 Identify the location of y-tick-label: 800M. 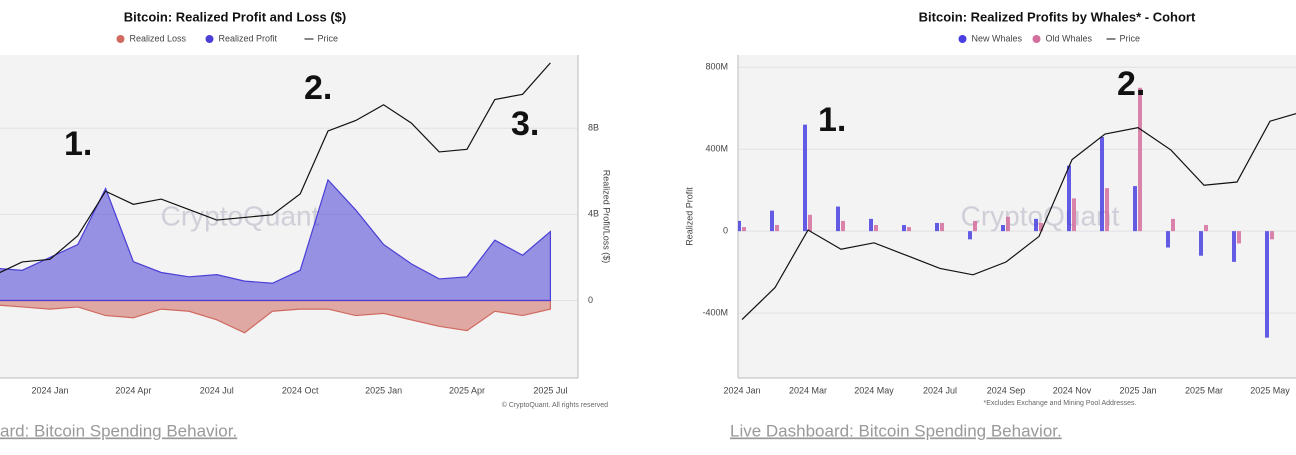
(716, 67).